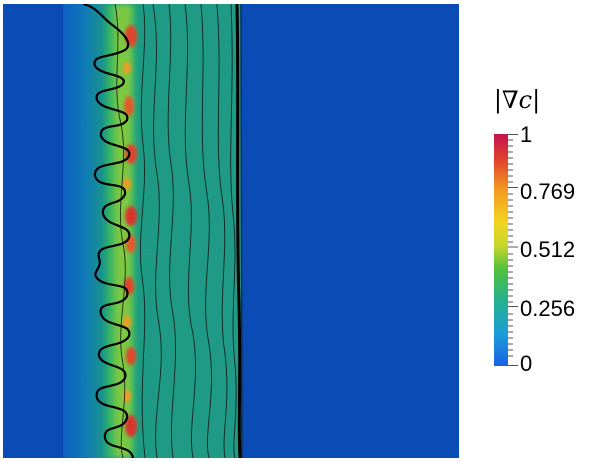  Describe the element at coordinates (517, 100) in the screenshot. I see `legend-title: |∇c|` at that location.